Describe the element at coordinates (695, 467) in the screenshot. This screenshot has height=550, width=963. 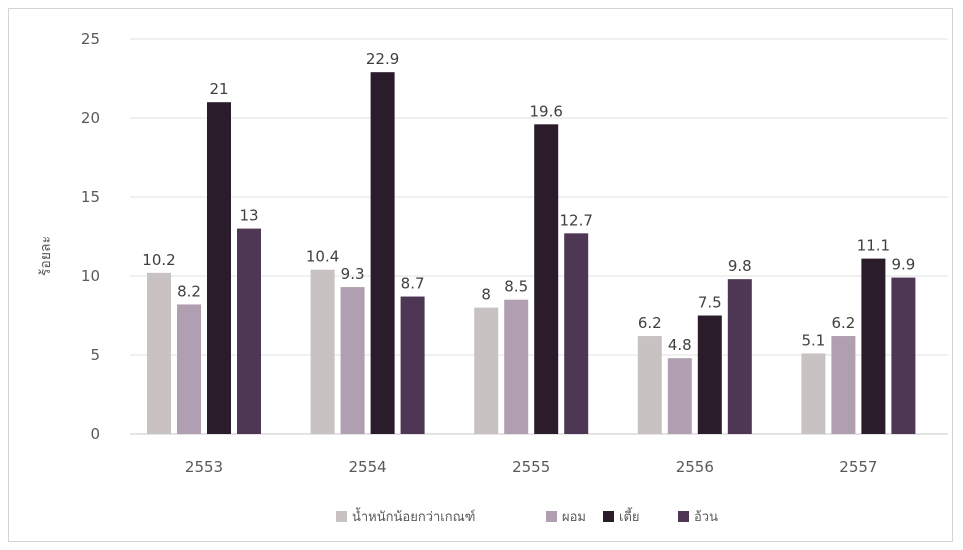
I see `x-tick-label: 2556` at that location.